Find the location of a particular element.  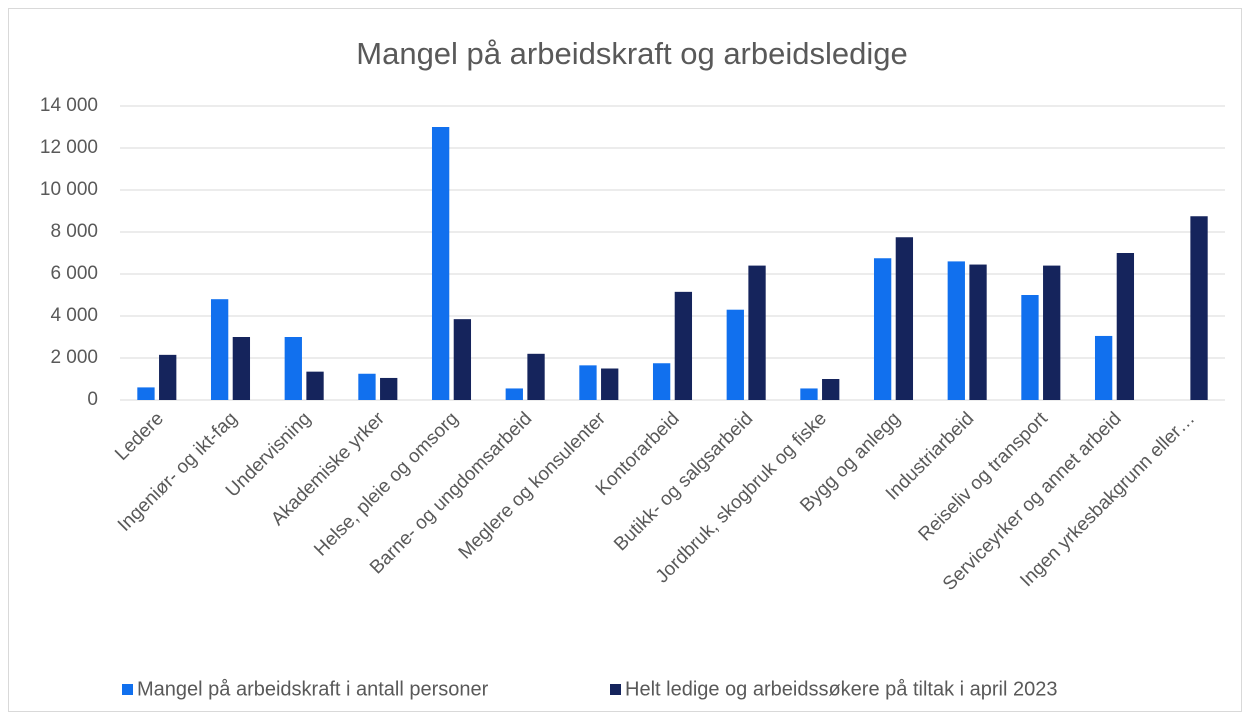

y-tick-label: 8 000 is located at coordinates (74, 231).